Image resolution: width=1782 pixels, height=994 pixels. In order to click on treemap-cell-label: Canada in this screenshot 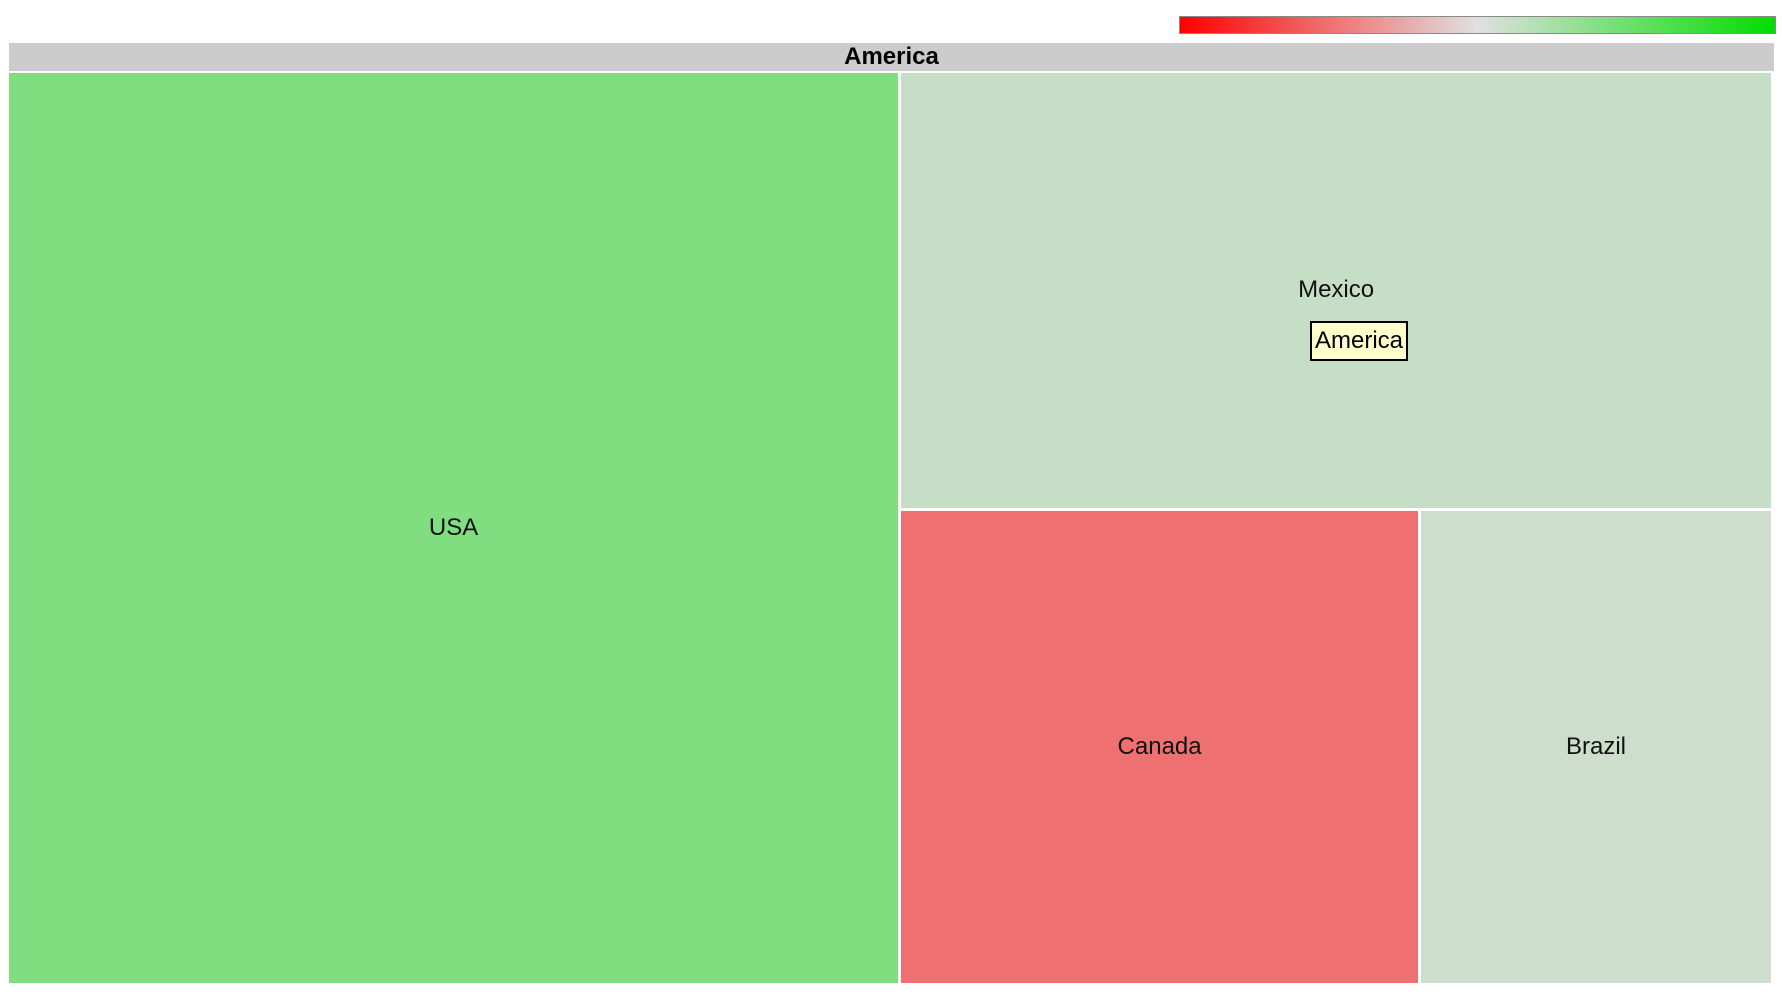, I will do `click(1159, 746)`.